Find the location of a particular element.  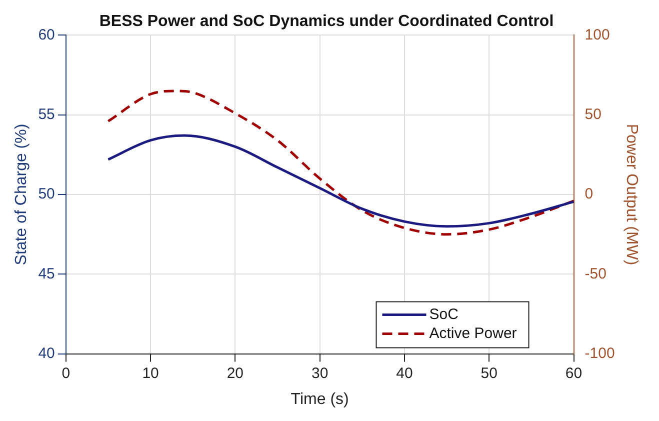

x-tick-label: 0 is located at coordinates (66, 373).